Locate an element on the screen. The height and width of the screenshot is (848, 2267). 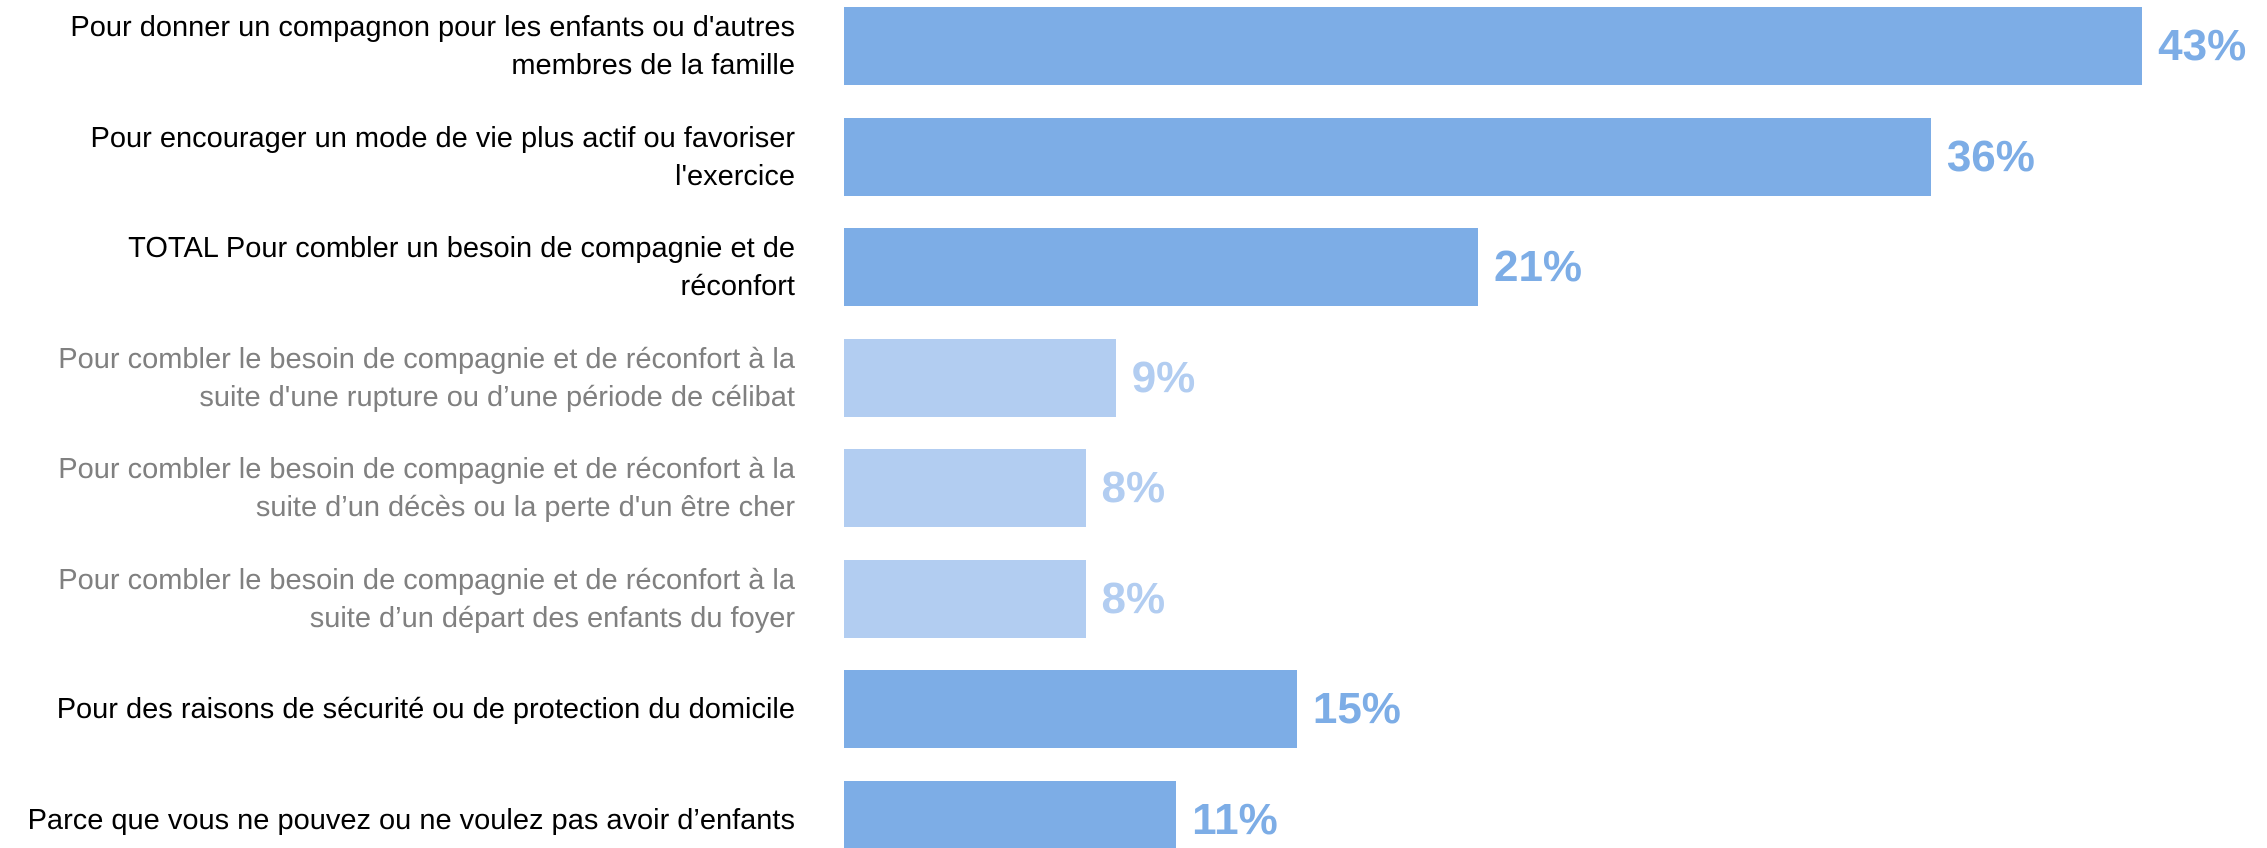
value-label: 11% is located at coordinates (1235, 819).